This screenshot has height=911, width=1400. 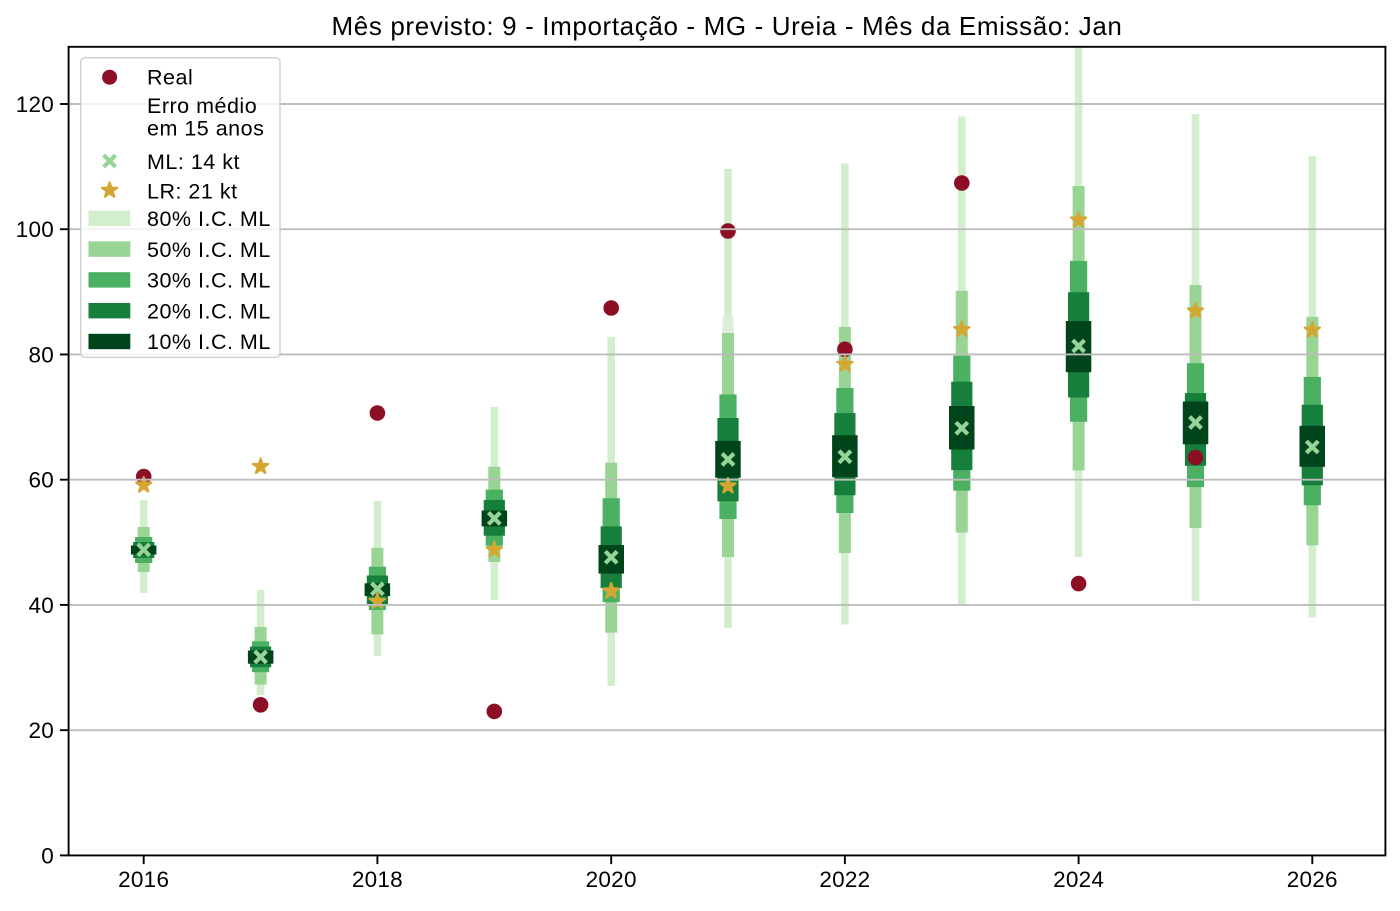 What do you see at coordinates (377, 879) in the screenshot?
I see `svg-text: 2018` at bounding box center [377, 879].